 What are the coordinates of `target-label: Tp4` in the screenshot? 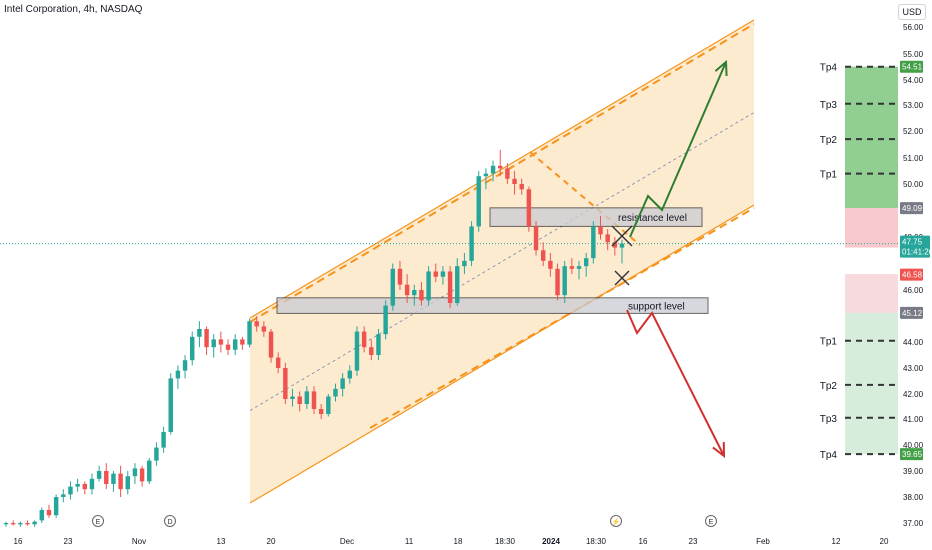 It's located at (829, 455).